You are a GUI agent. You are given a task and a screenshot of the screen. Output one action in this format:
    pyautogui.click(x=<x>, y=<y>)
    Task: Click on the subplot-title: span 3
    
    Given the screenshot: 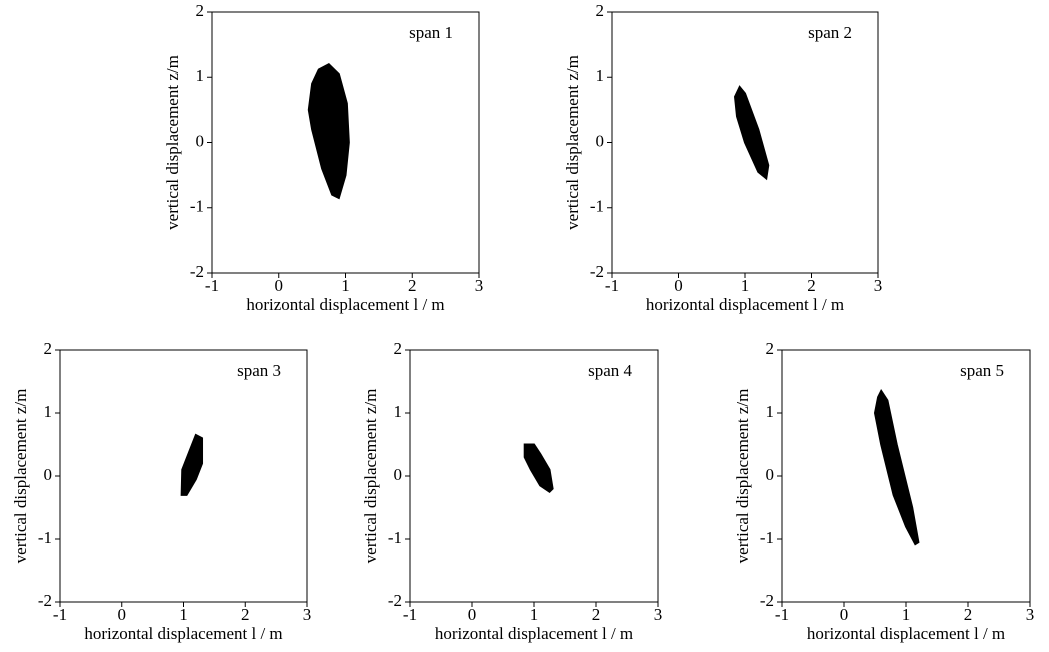 What is the action you would take?
    pyautogui.click(x=259, y=370)
    